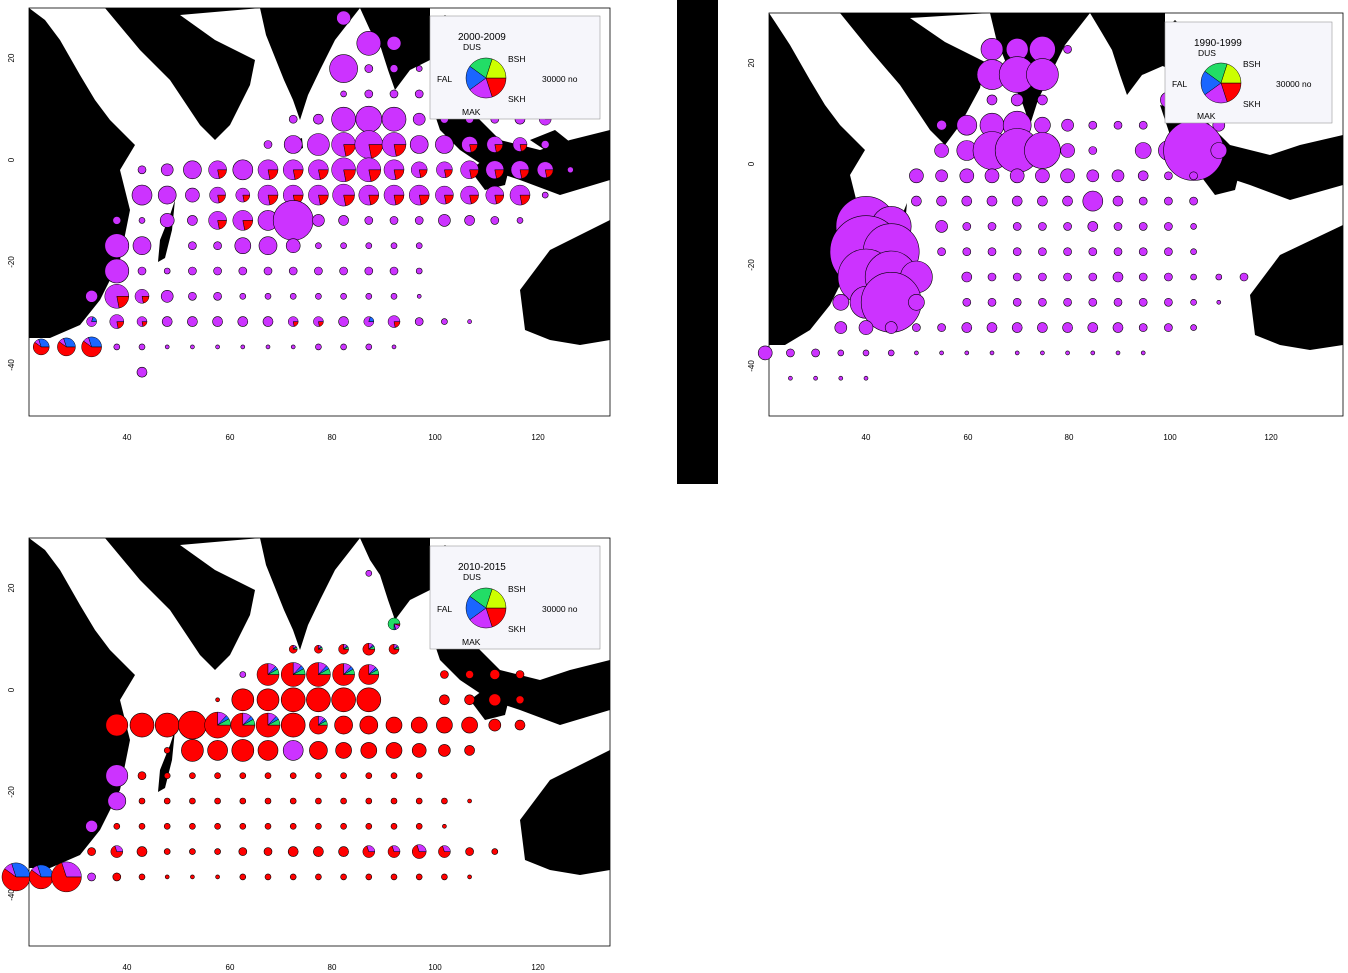 The height and width of the screenshot is (973, 1348). Describe the element at coordinates (1069, 437) in the screenshot. I see `x-tick-label: 80` at that location.